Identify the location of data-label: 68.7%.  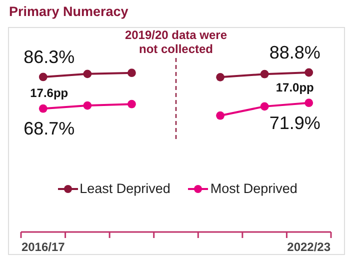
(49, 128).